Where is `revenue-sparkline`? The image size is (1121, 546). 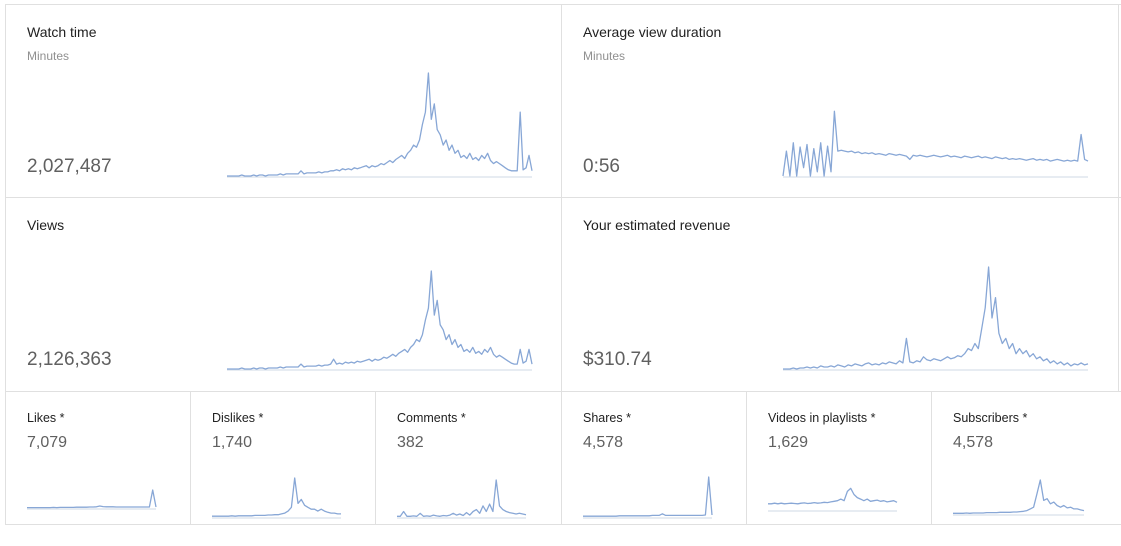 revenue-sparkline is located at coordinates (936, 318).